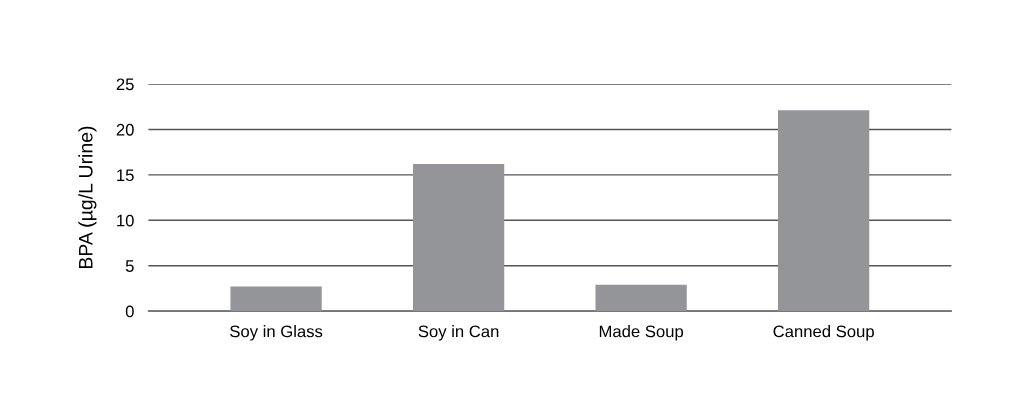 Image resolution: width=1023 pixels, height=402 pixels. What do you see at coordinates (125, 220) in the screenshot?
I see `y-tick-label: 10` at bounding box center [125, 220].